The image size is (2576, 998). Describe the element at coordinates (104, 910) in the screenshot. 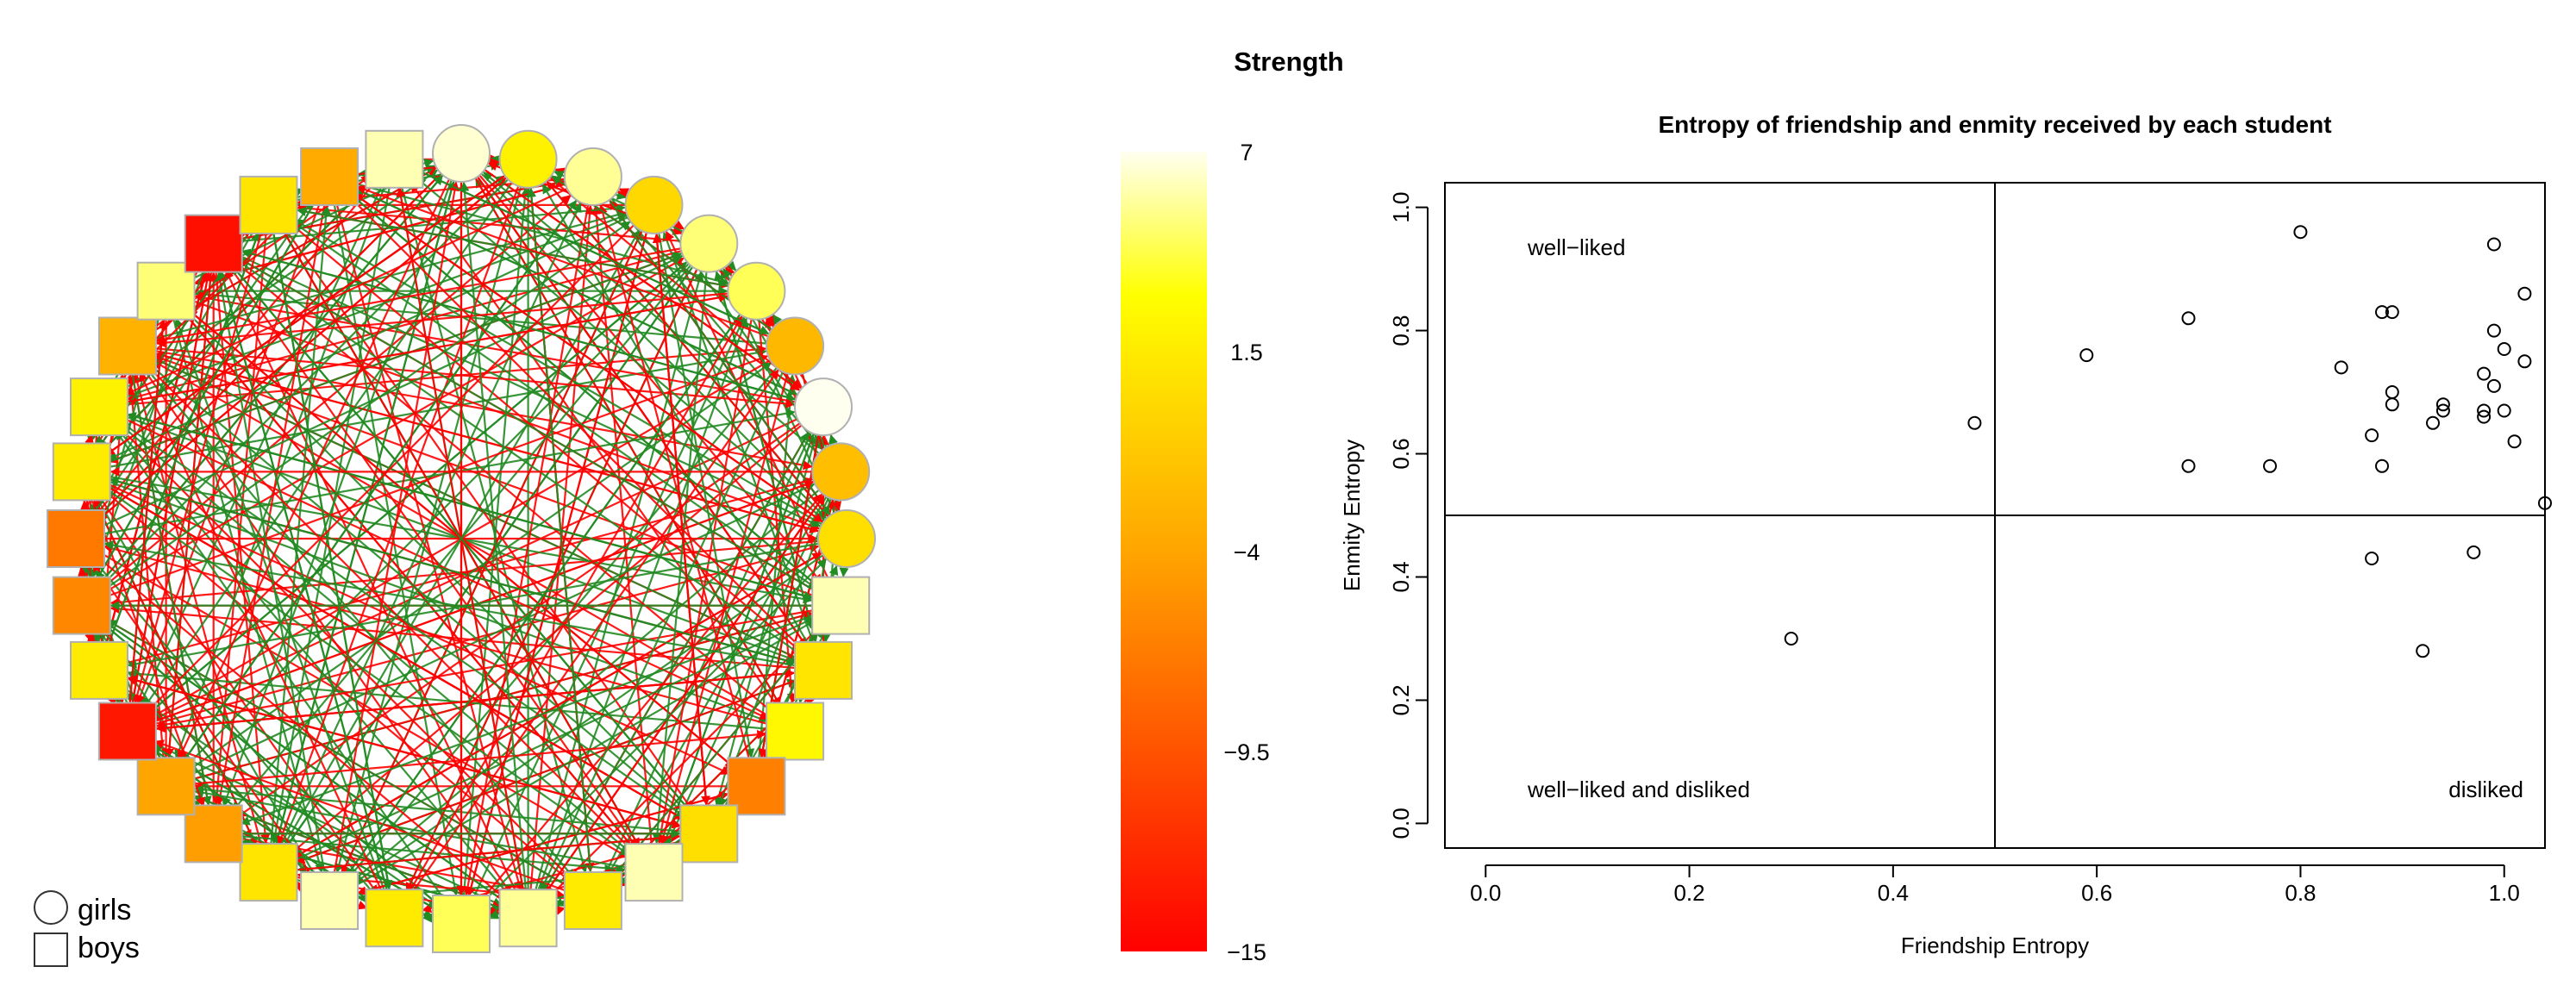

I see `legend-label-girls: girls` at that location.